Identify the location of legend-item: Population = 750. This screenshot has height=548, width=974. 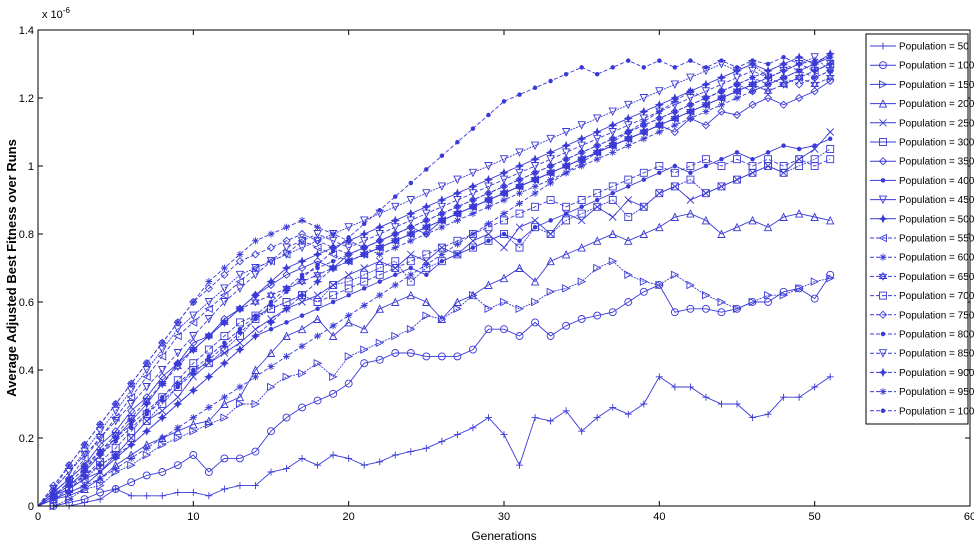
(922, 315).